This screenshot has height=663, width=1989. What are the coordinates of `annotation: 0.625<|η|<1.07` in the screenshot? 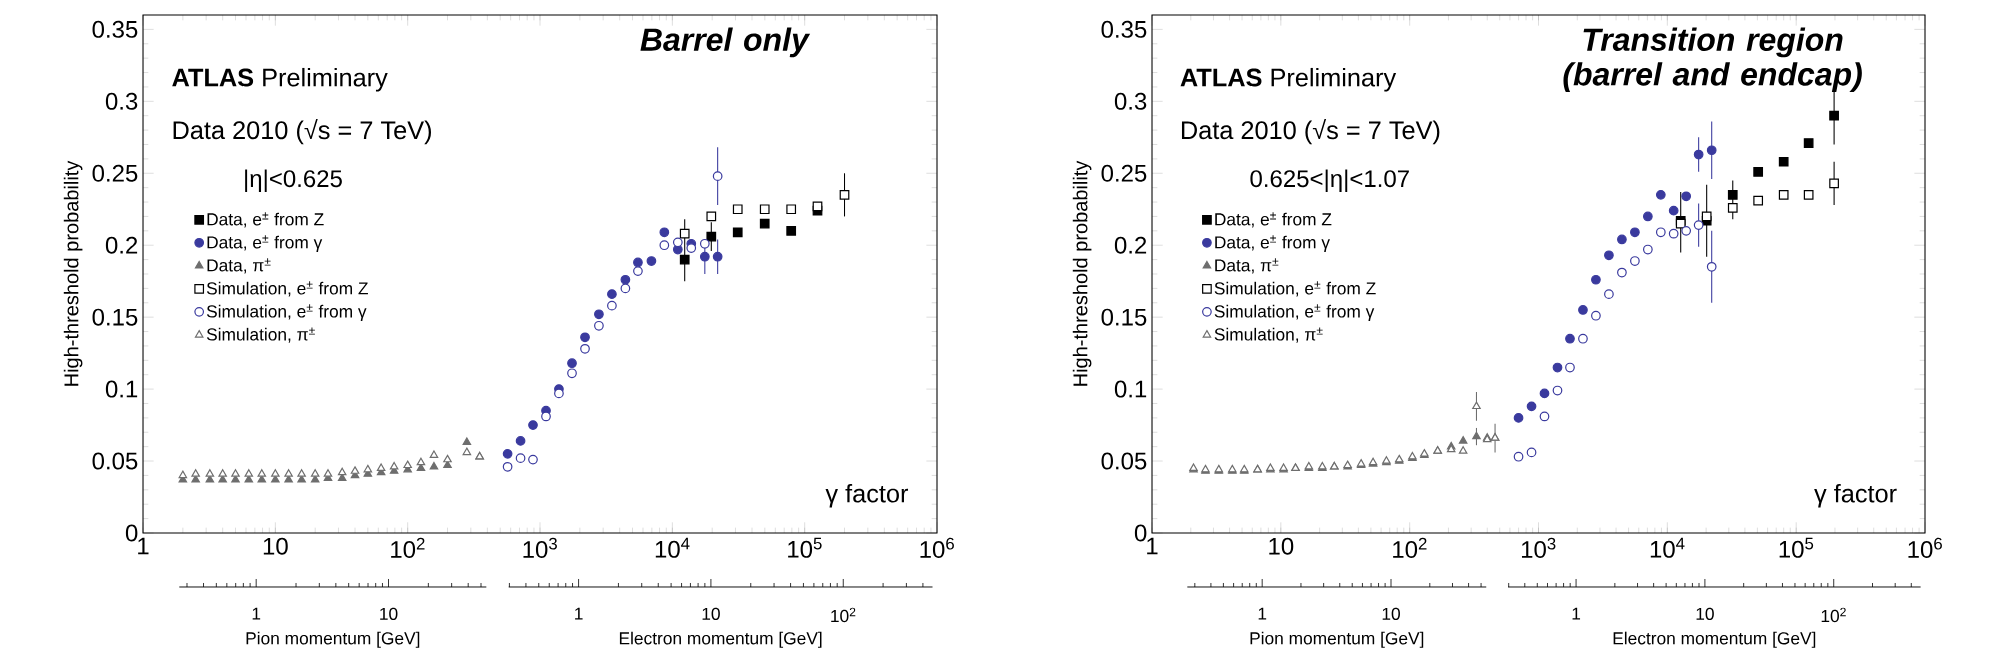 It's located at (1329, 180).